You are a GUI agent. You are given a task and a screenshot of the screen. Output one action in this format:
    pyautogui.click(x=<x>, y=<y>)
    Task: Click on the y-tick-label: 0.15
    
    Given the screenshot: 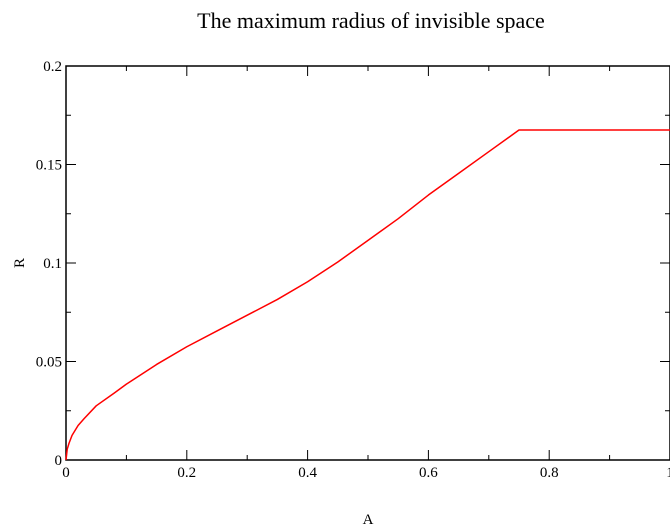 What is the action you would take?
    pyautogui.click(x=49, y=166)
    